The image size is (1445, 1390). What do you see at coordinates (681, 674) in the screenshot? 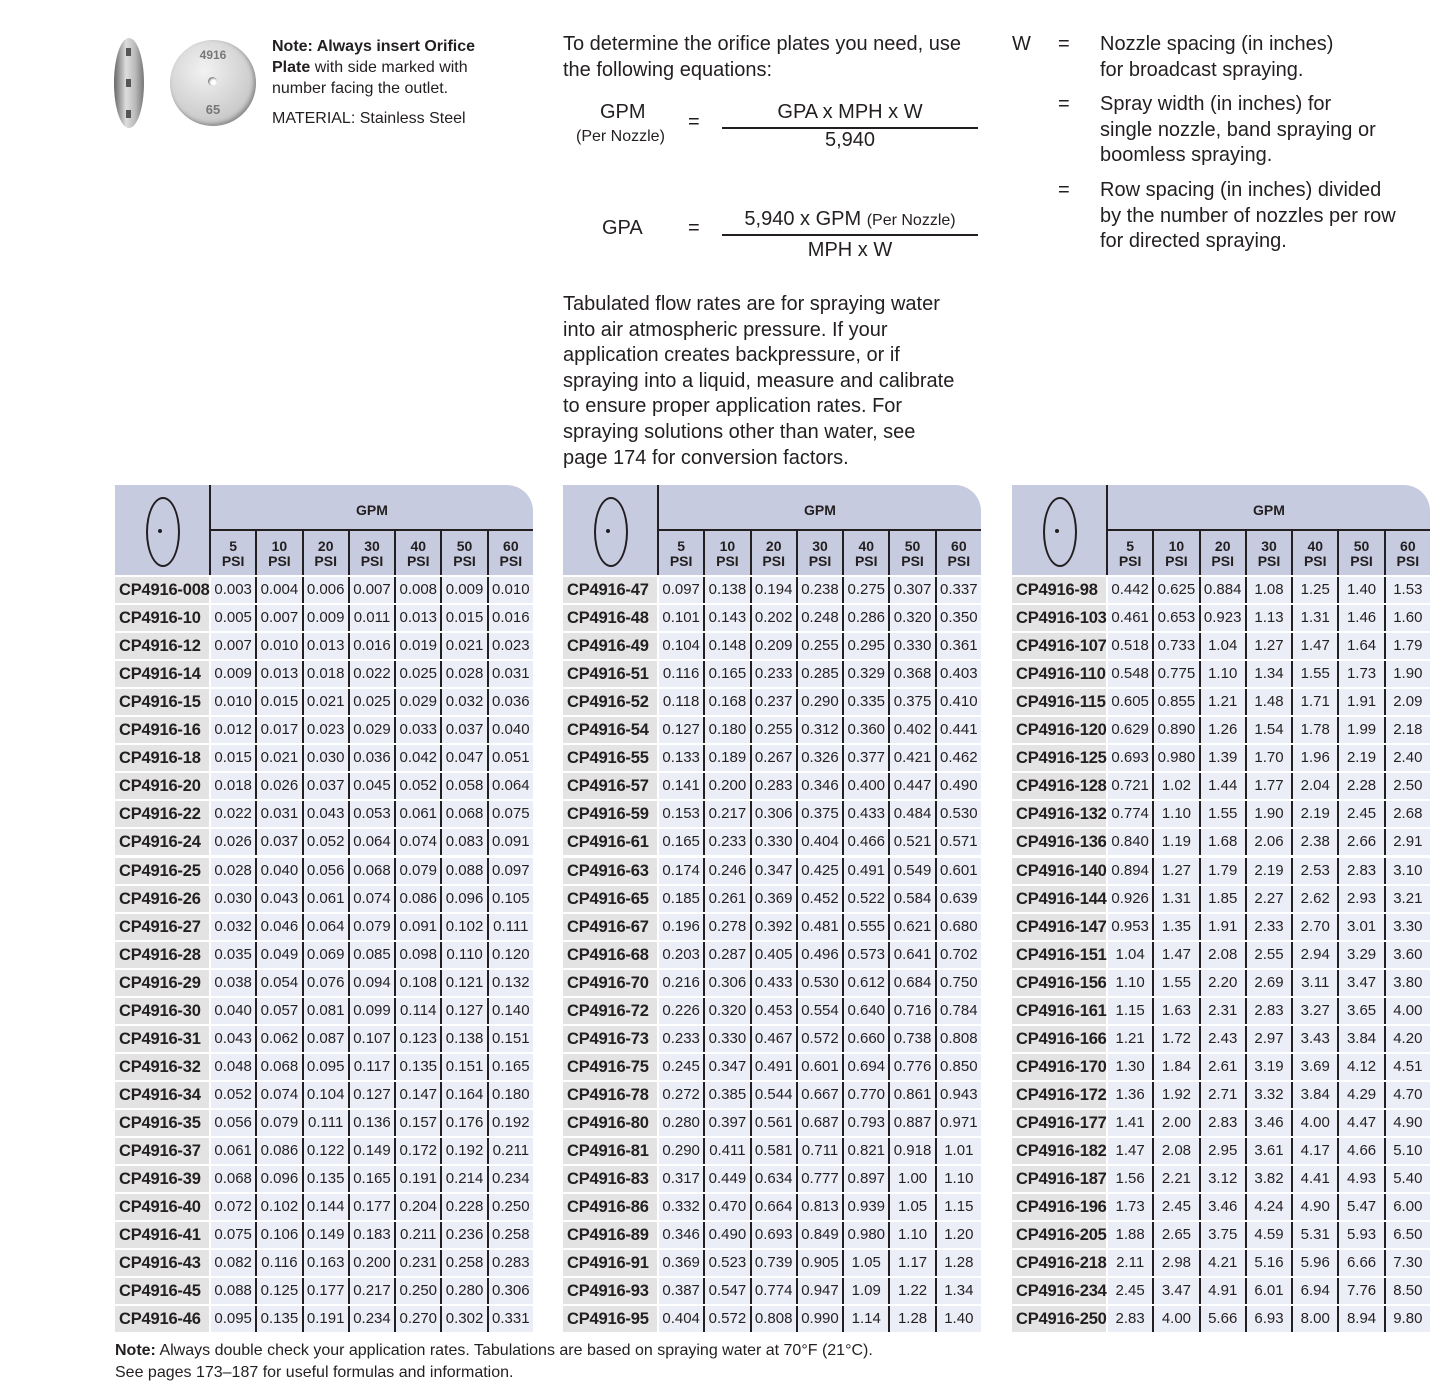
I see `flow-rate-cell: 0.116` at bounding box center [681, 674].